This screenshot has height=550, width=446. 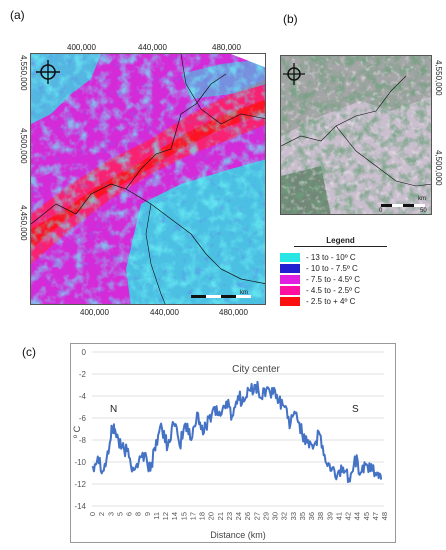 I want to click on x-tick-label: 8, so click(x=138, y=514).